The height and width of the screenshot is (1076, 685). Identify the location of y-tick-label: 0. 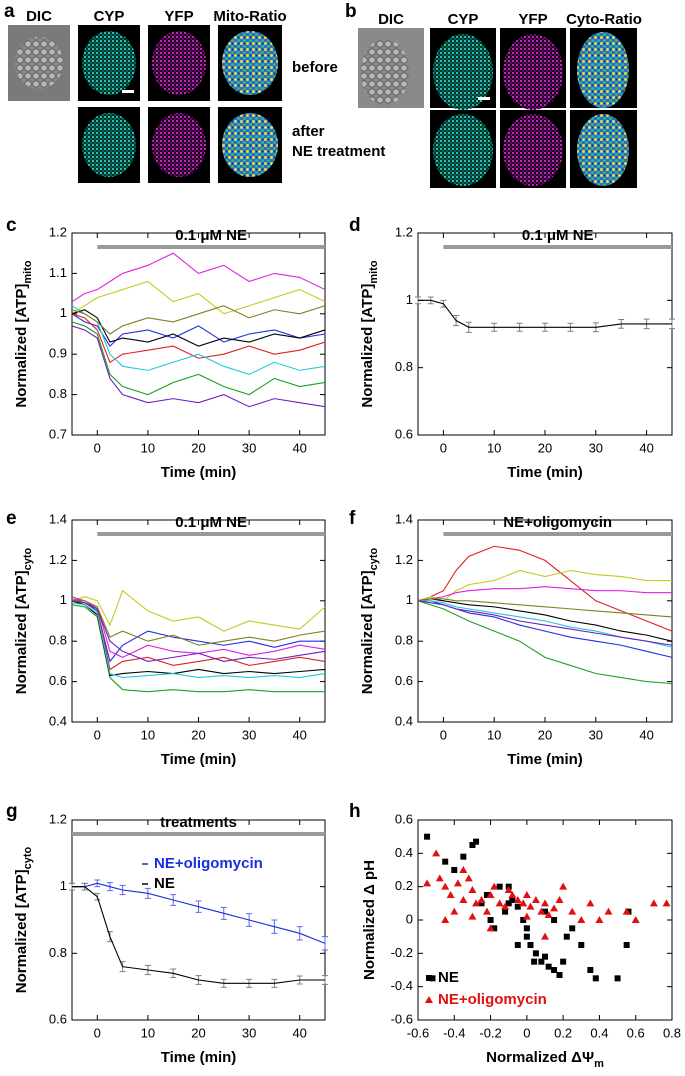
(409, 918).